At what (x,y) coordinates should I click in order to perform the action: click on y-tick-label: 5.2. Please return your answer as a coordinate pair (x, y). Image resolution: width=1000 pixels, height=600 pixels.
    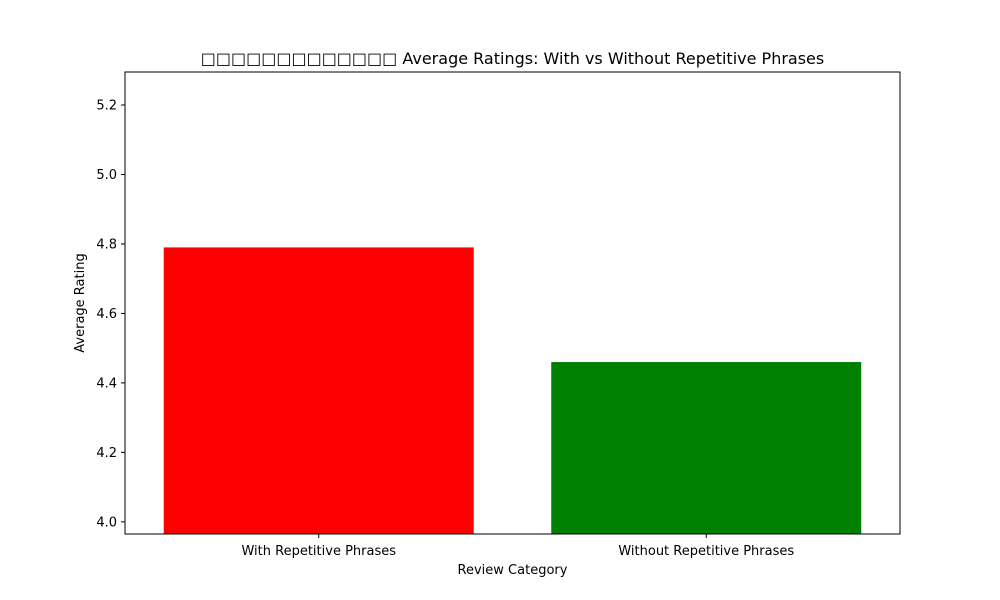
    Looking at the image, I should click on (106, 106).